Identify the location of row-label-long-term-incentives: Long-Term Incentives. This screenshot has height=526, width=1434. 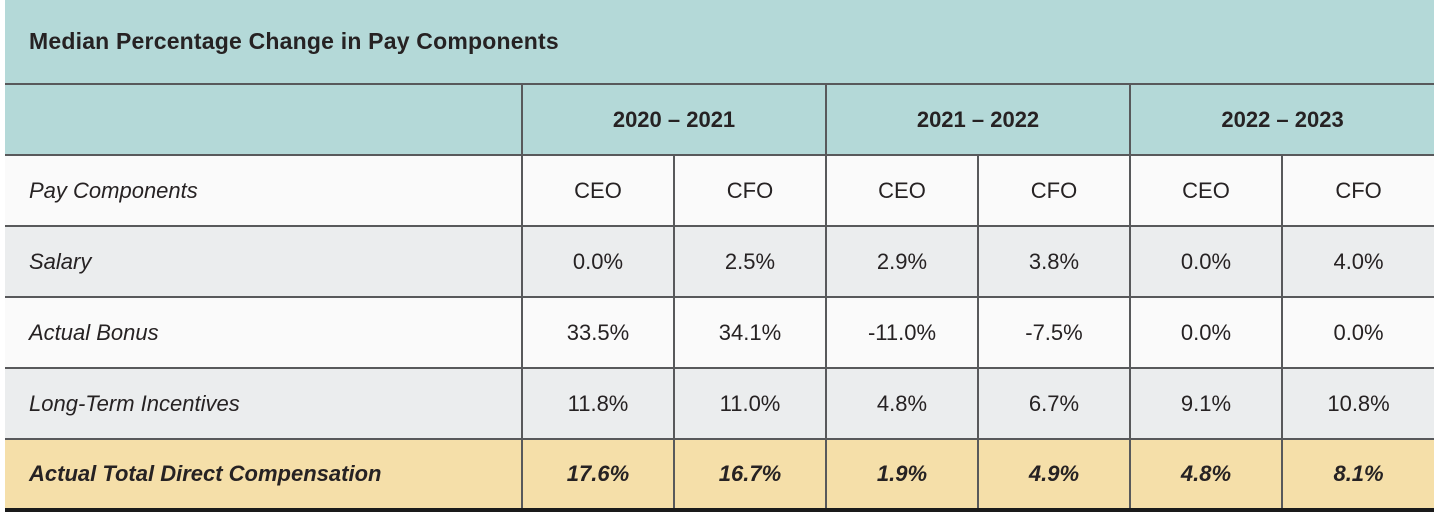
(264, 403).